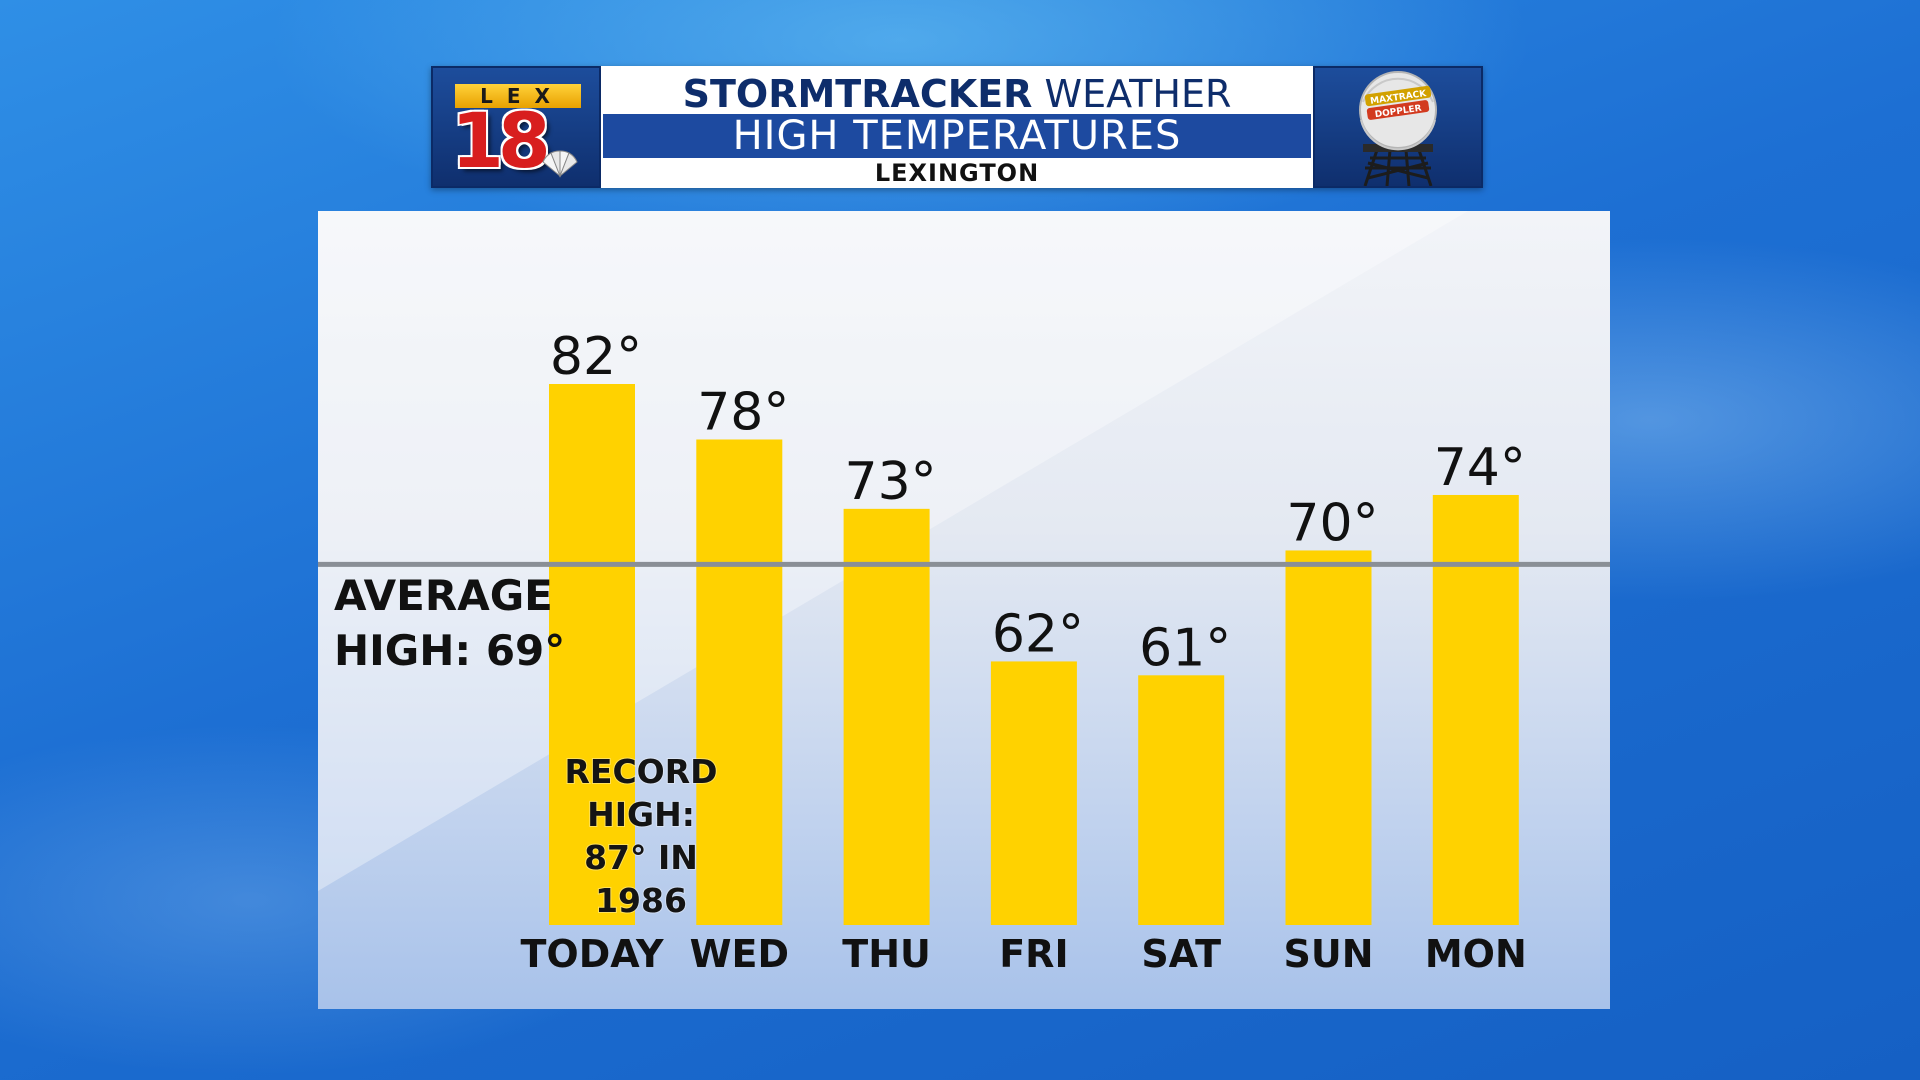  What do you see at coordinates (641, 857) in the screenshot?
I see `record-label-line3: 87° IN` at bounding box center [641, 857].